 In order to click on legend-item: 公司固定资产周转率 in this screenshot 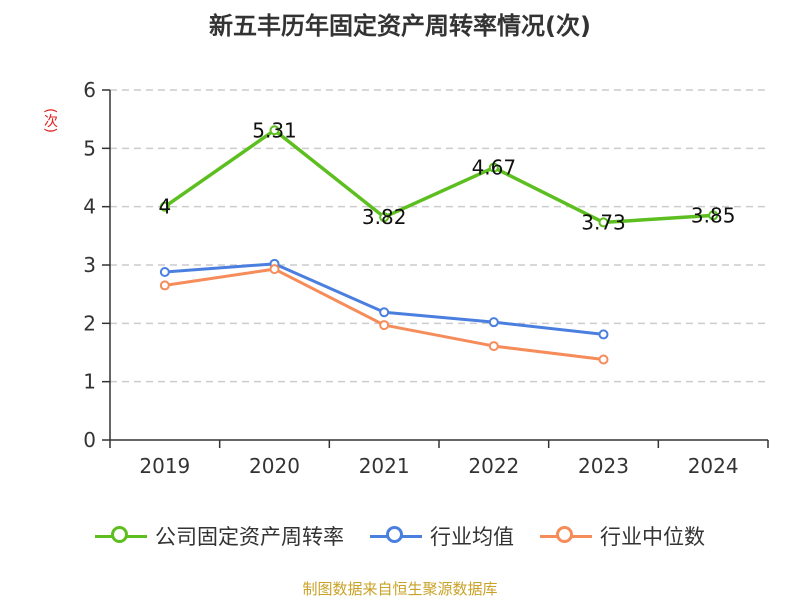, I will do `click(219, 536)`.